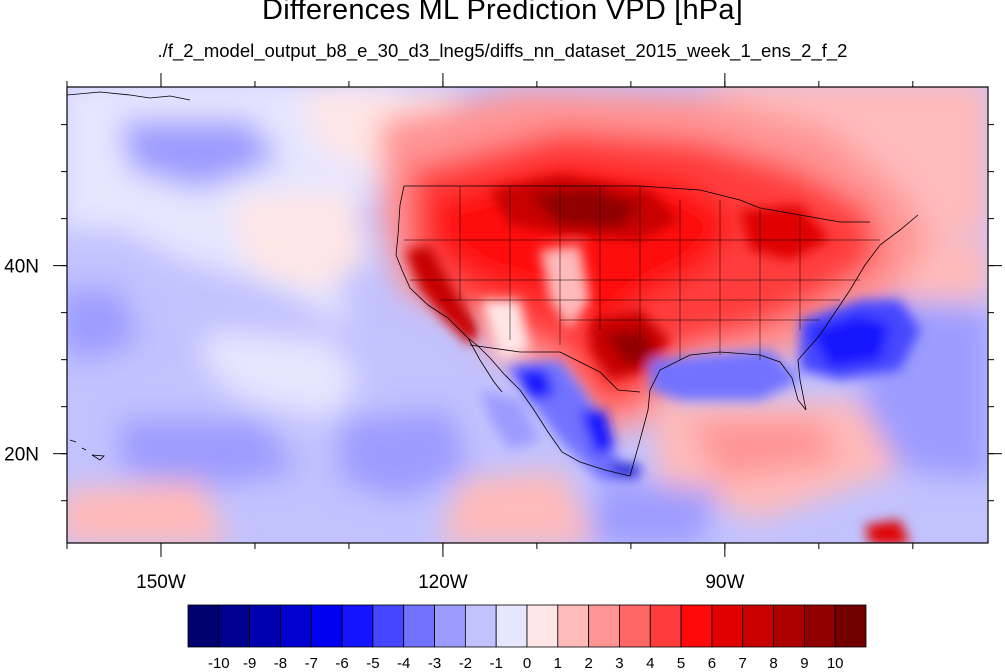  I want to click on state-lines, so click(642, 273).